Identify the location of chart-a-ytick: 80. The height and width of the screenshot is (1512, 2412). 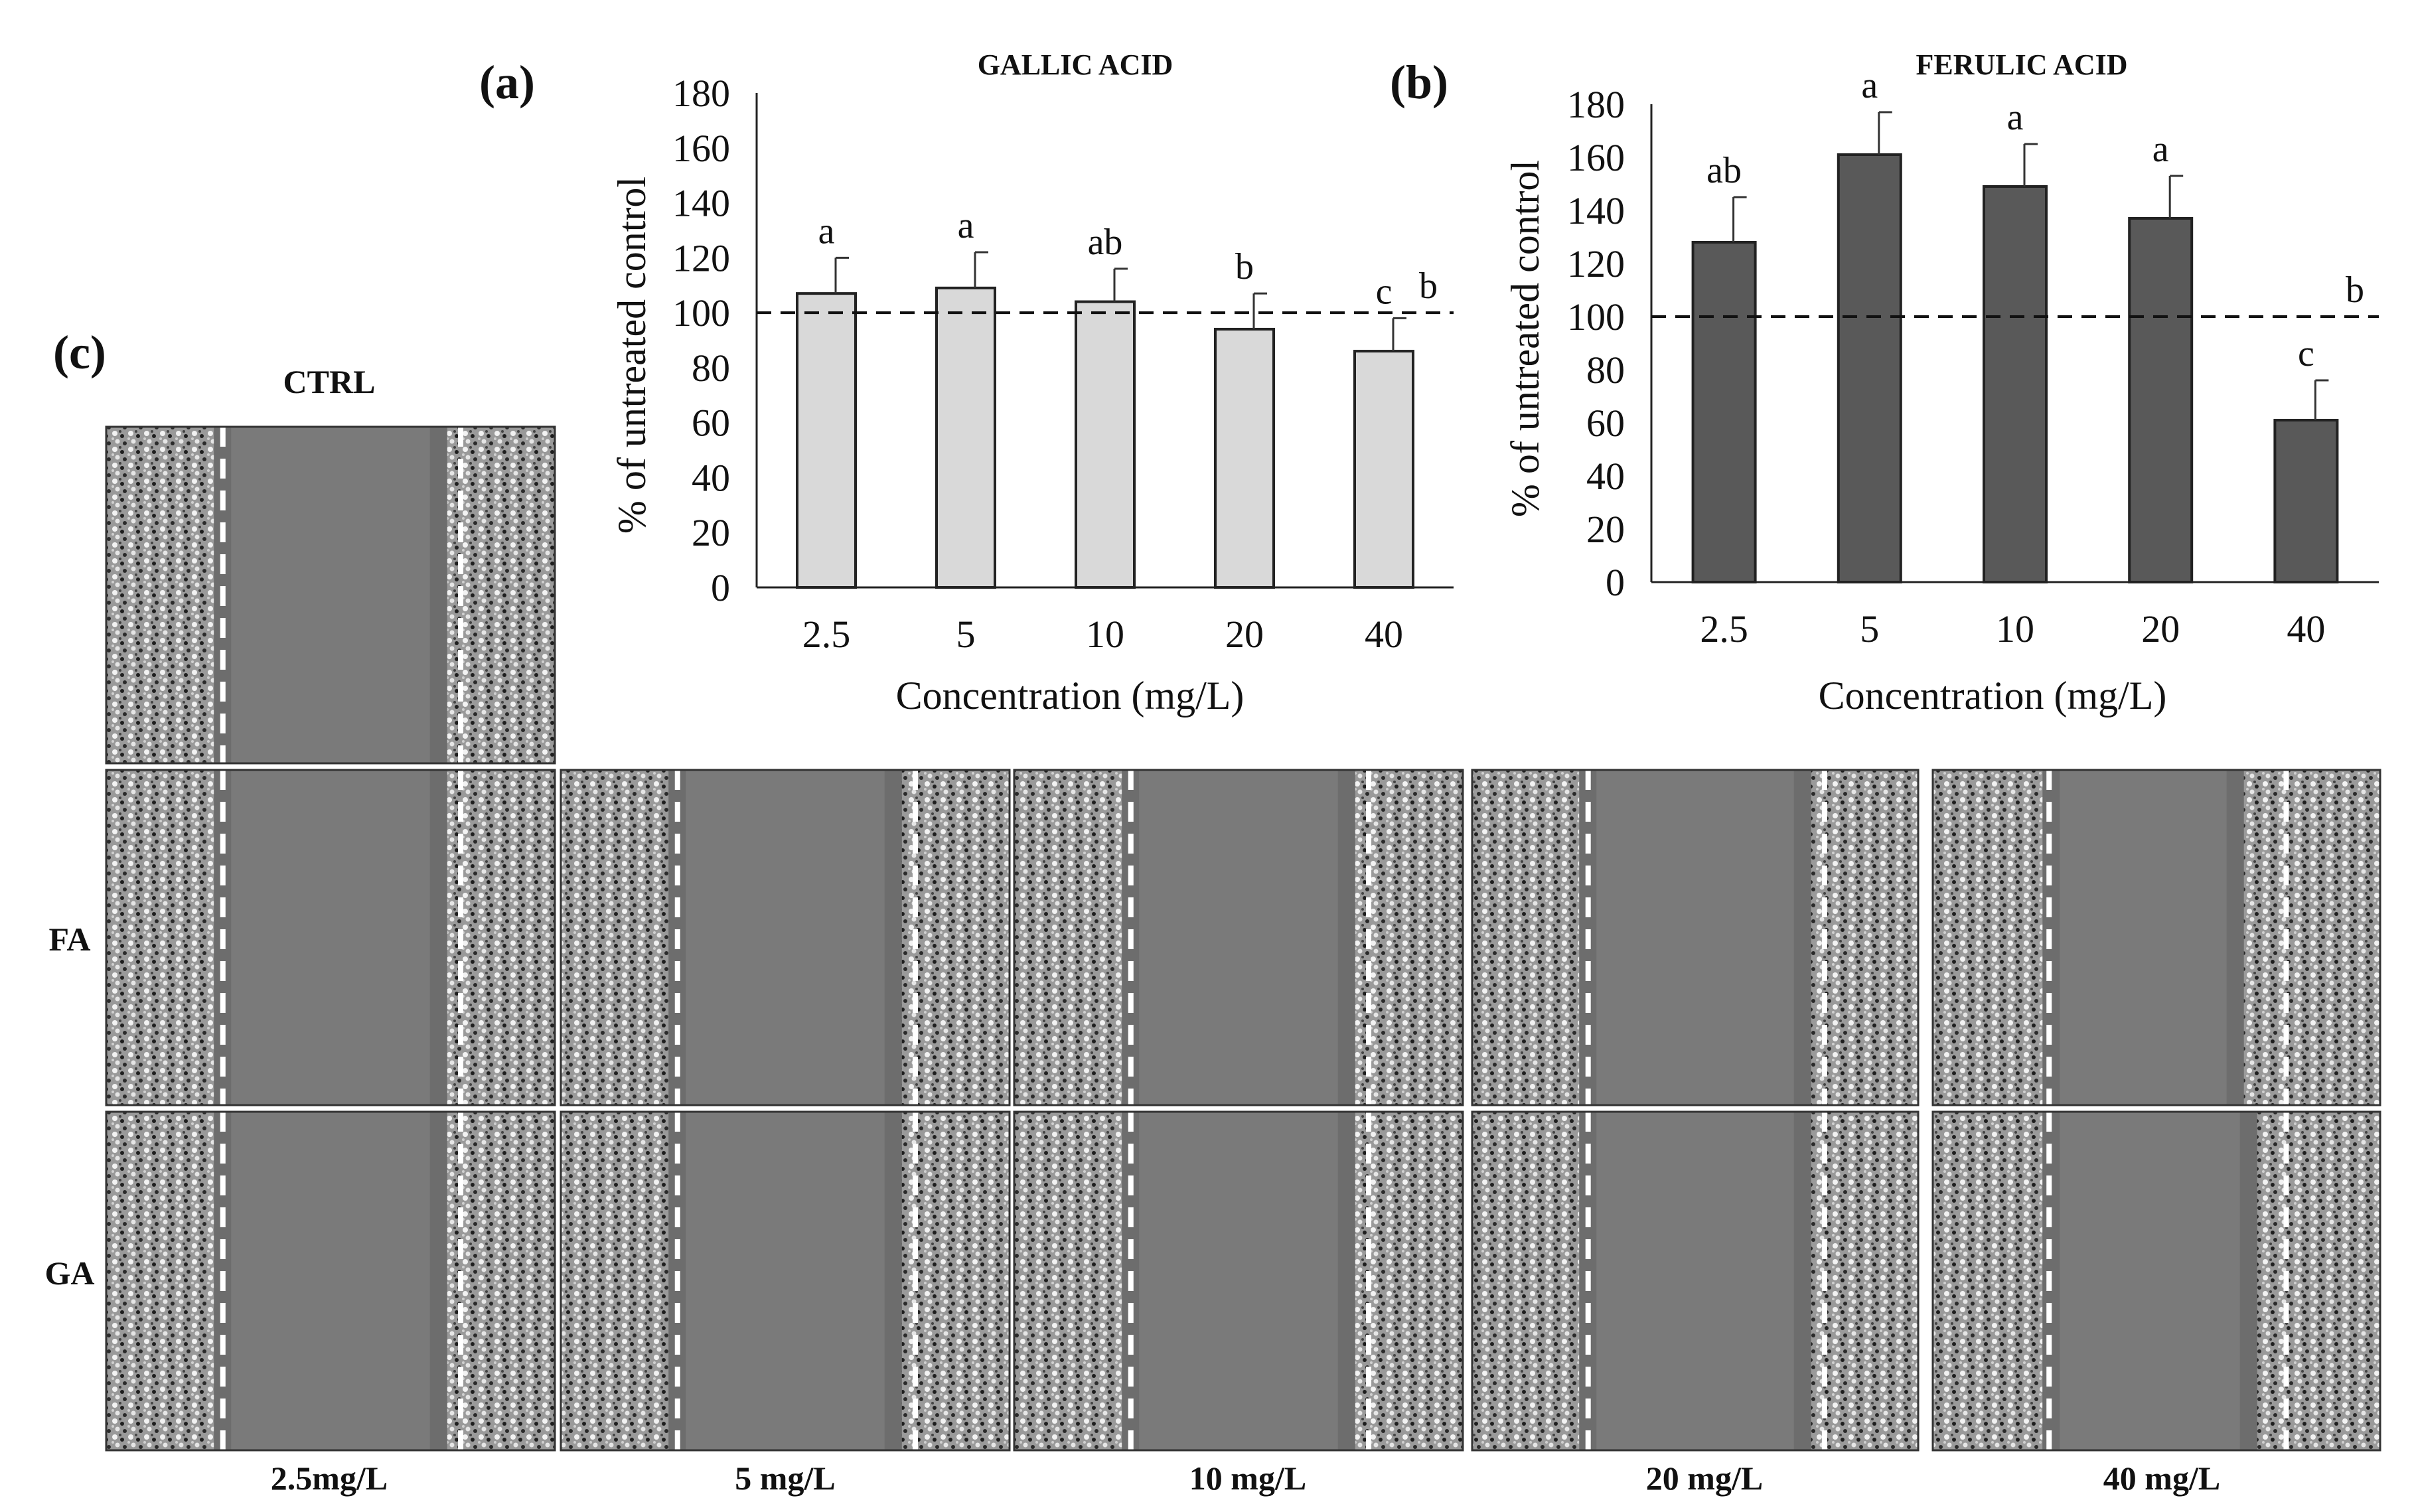
(711, 368).